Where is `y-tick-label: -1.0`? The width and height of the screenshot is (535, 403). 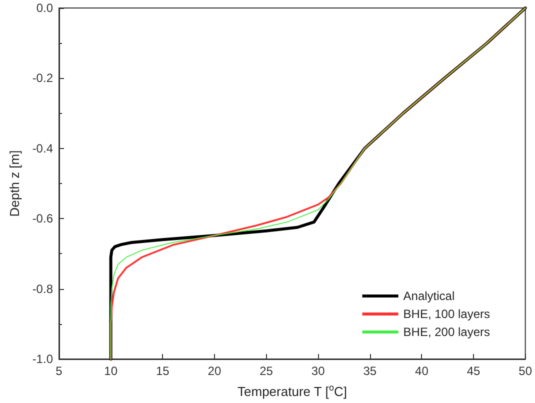
y-tick-label: -1.0 is located at coordinates (43, 359).